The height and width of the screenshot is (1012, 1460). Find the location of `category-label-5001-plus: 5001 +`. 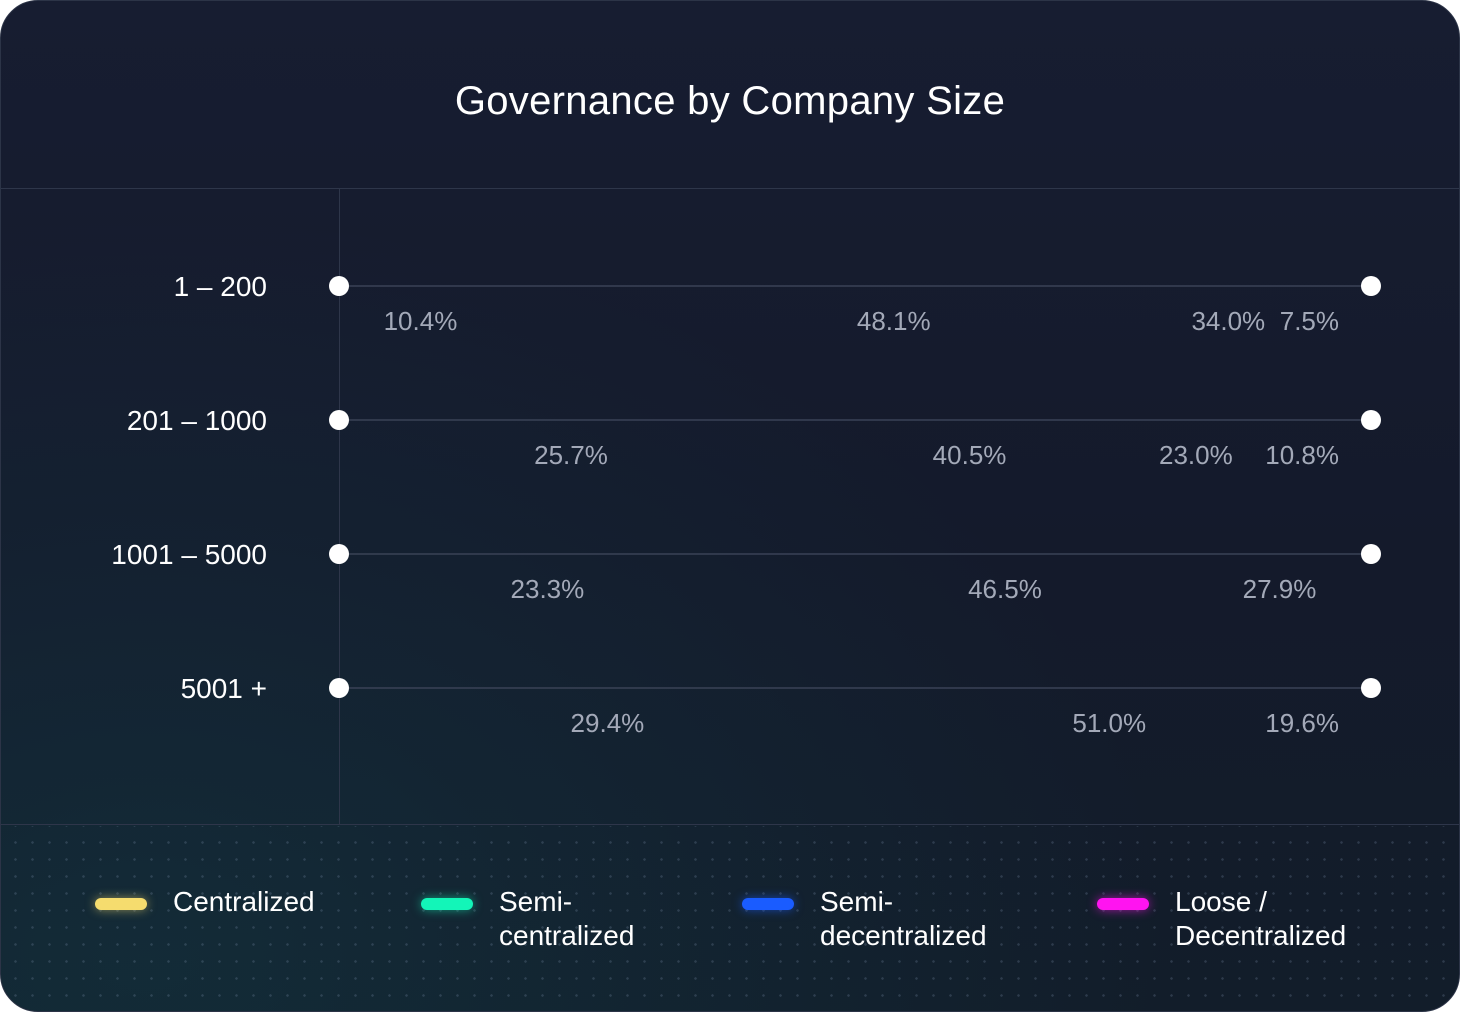

category-label-5001-plus: 5001 + is located at coordinates (223, 688).